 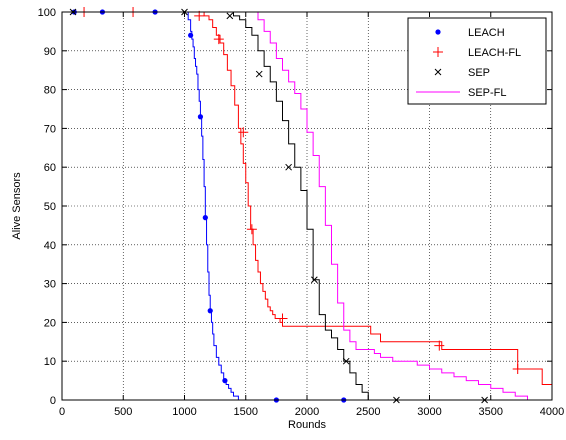 I want to click on legend-box, so click(x=477, y=61).